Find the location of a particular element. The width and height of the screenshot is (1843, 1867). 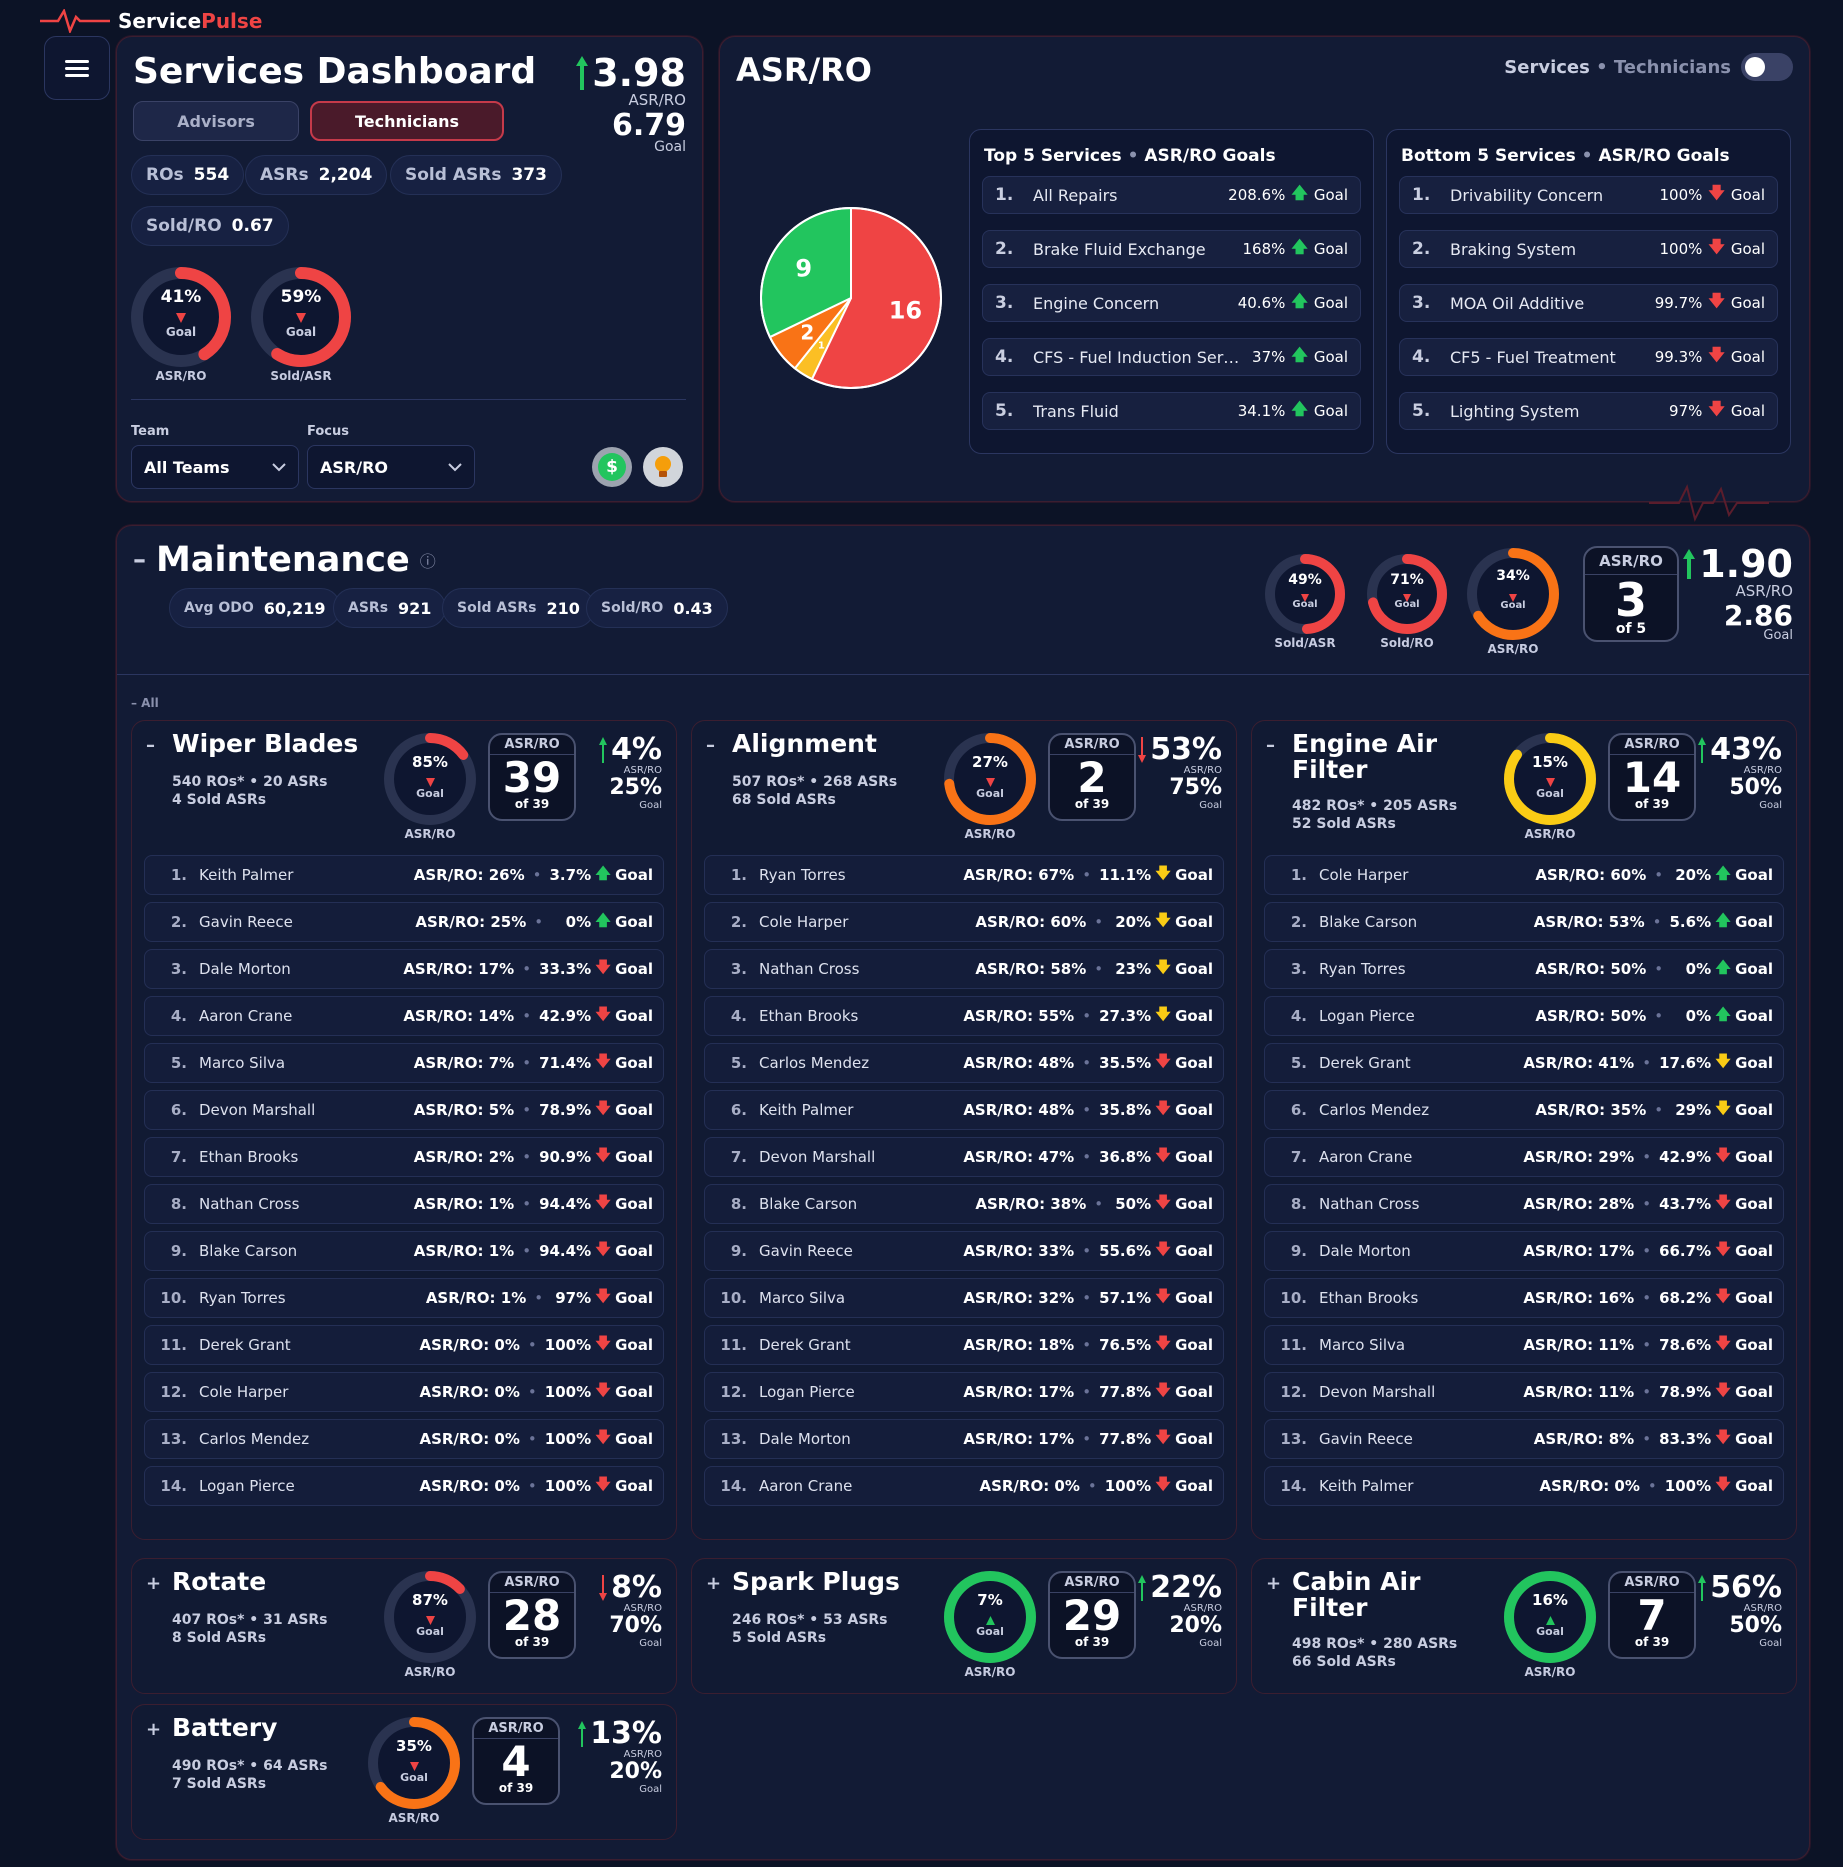

top5-row: 2. Brake Fluid Exchange 168% 🡅 Goal is located at coordinates (1171, 249).